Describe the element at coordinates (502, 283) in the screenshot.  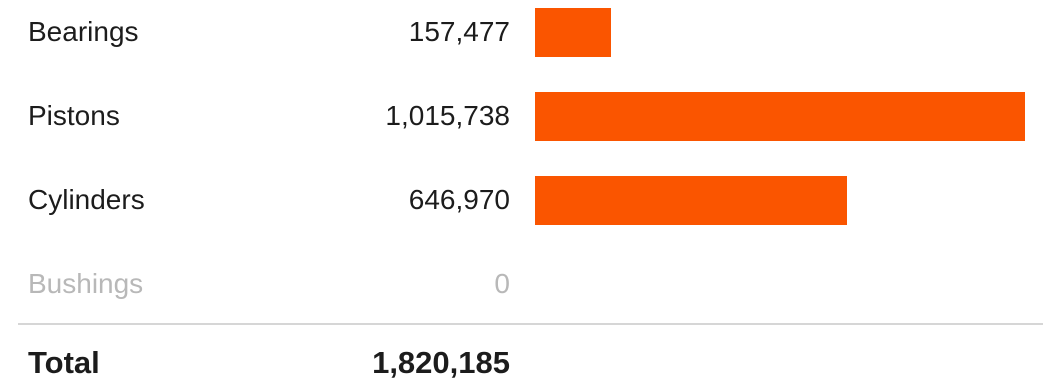
I see `value-label: 0` at that location.